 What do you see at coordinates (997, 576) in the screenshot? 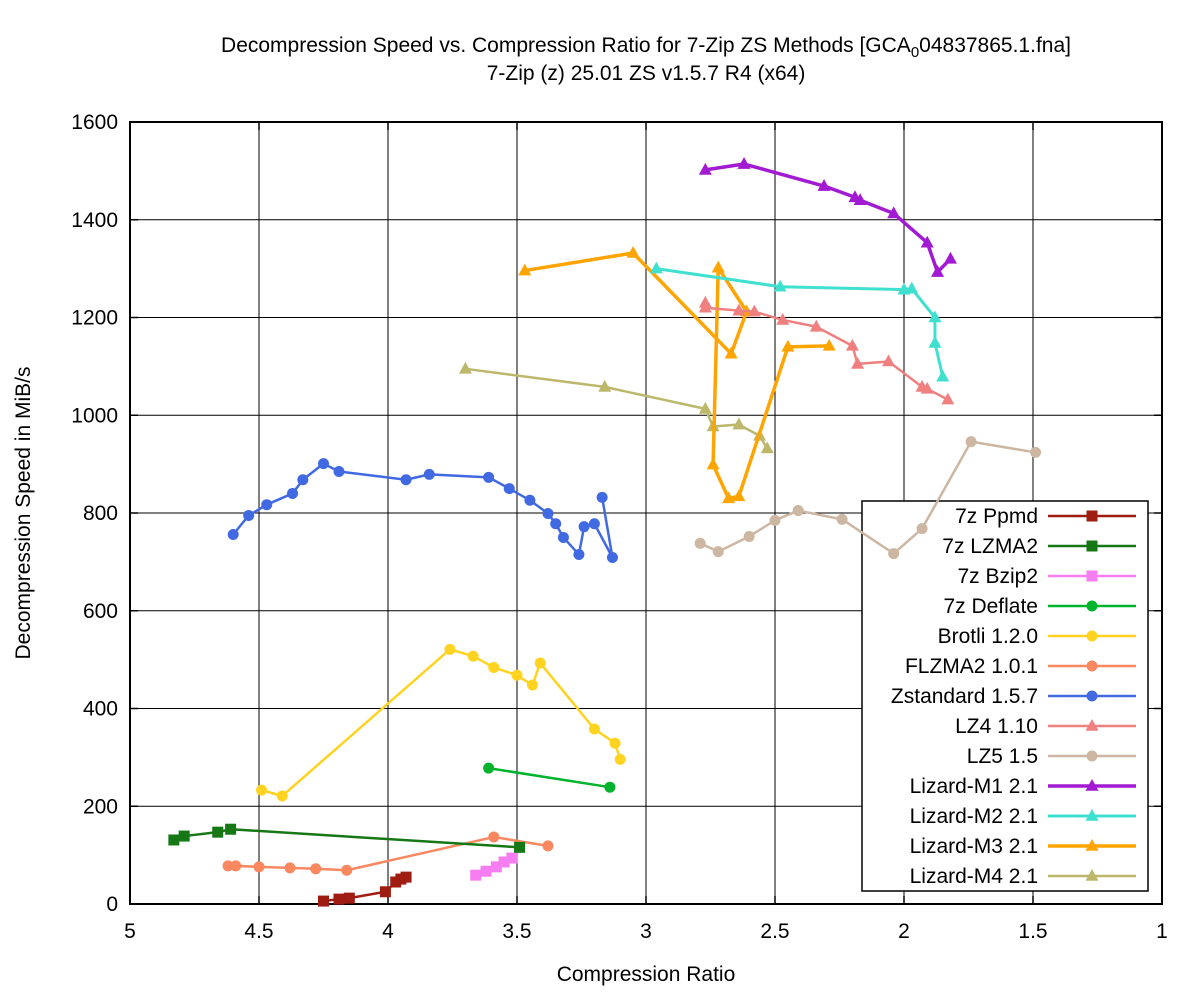
I see `legend-label: 7z Bzip2` at bounding box center [997, 576].